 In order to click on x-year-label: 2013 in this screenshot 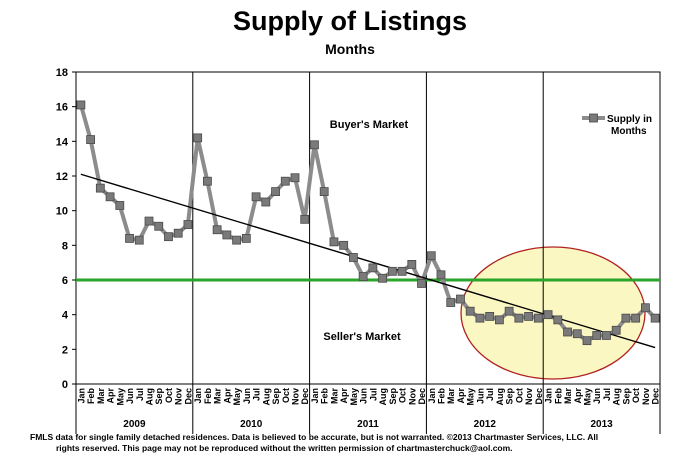, I will do `click(601, 424)`.